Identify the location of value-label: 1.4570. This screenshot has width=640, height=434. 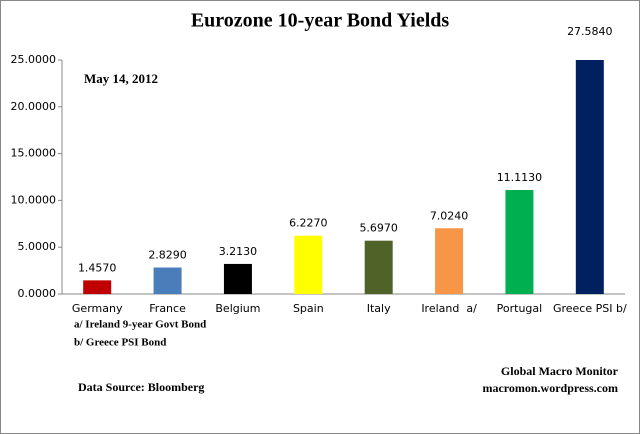
(97, 267).